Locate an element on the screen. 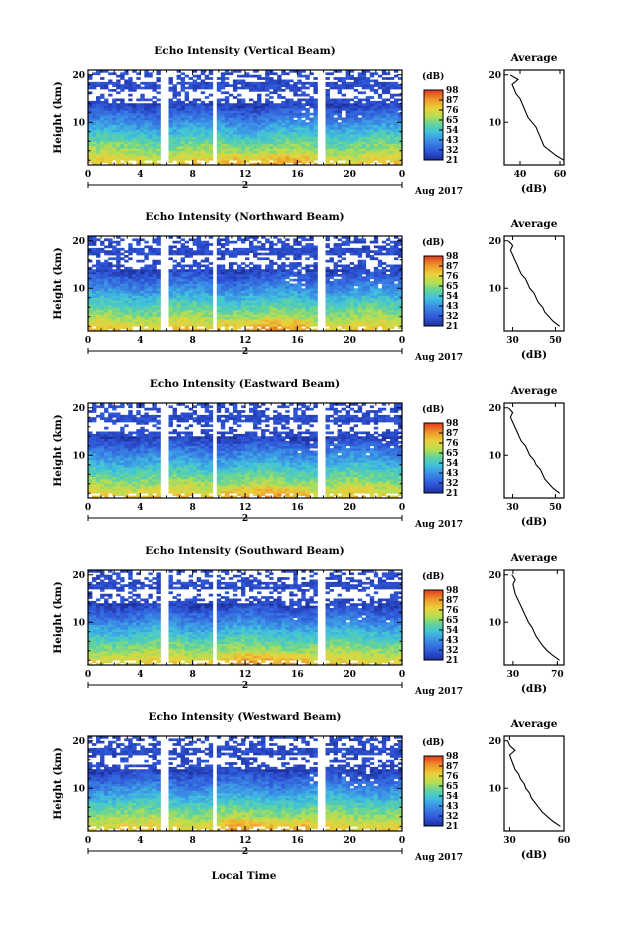 The width and height of the screenshot is (620, 933). panel-title: Echo Intensity (Eastward Beam) is located at coordinates (245, 384).